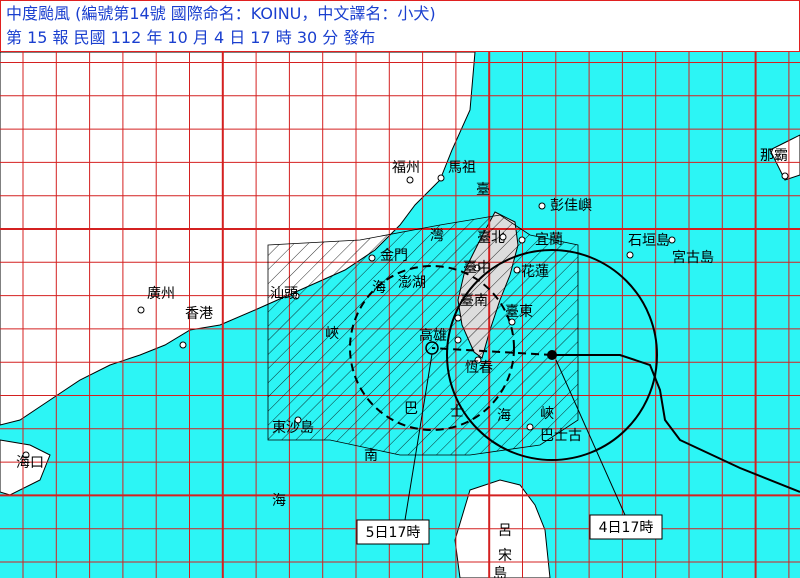  Describe the element at coordinates (284, 294) in the screenshot. I see `place-label: 汕頭` at that location.